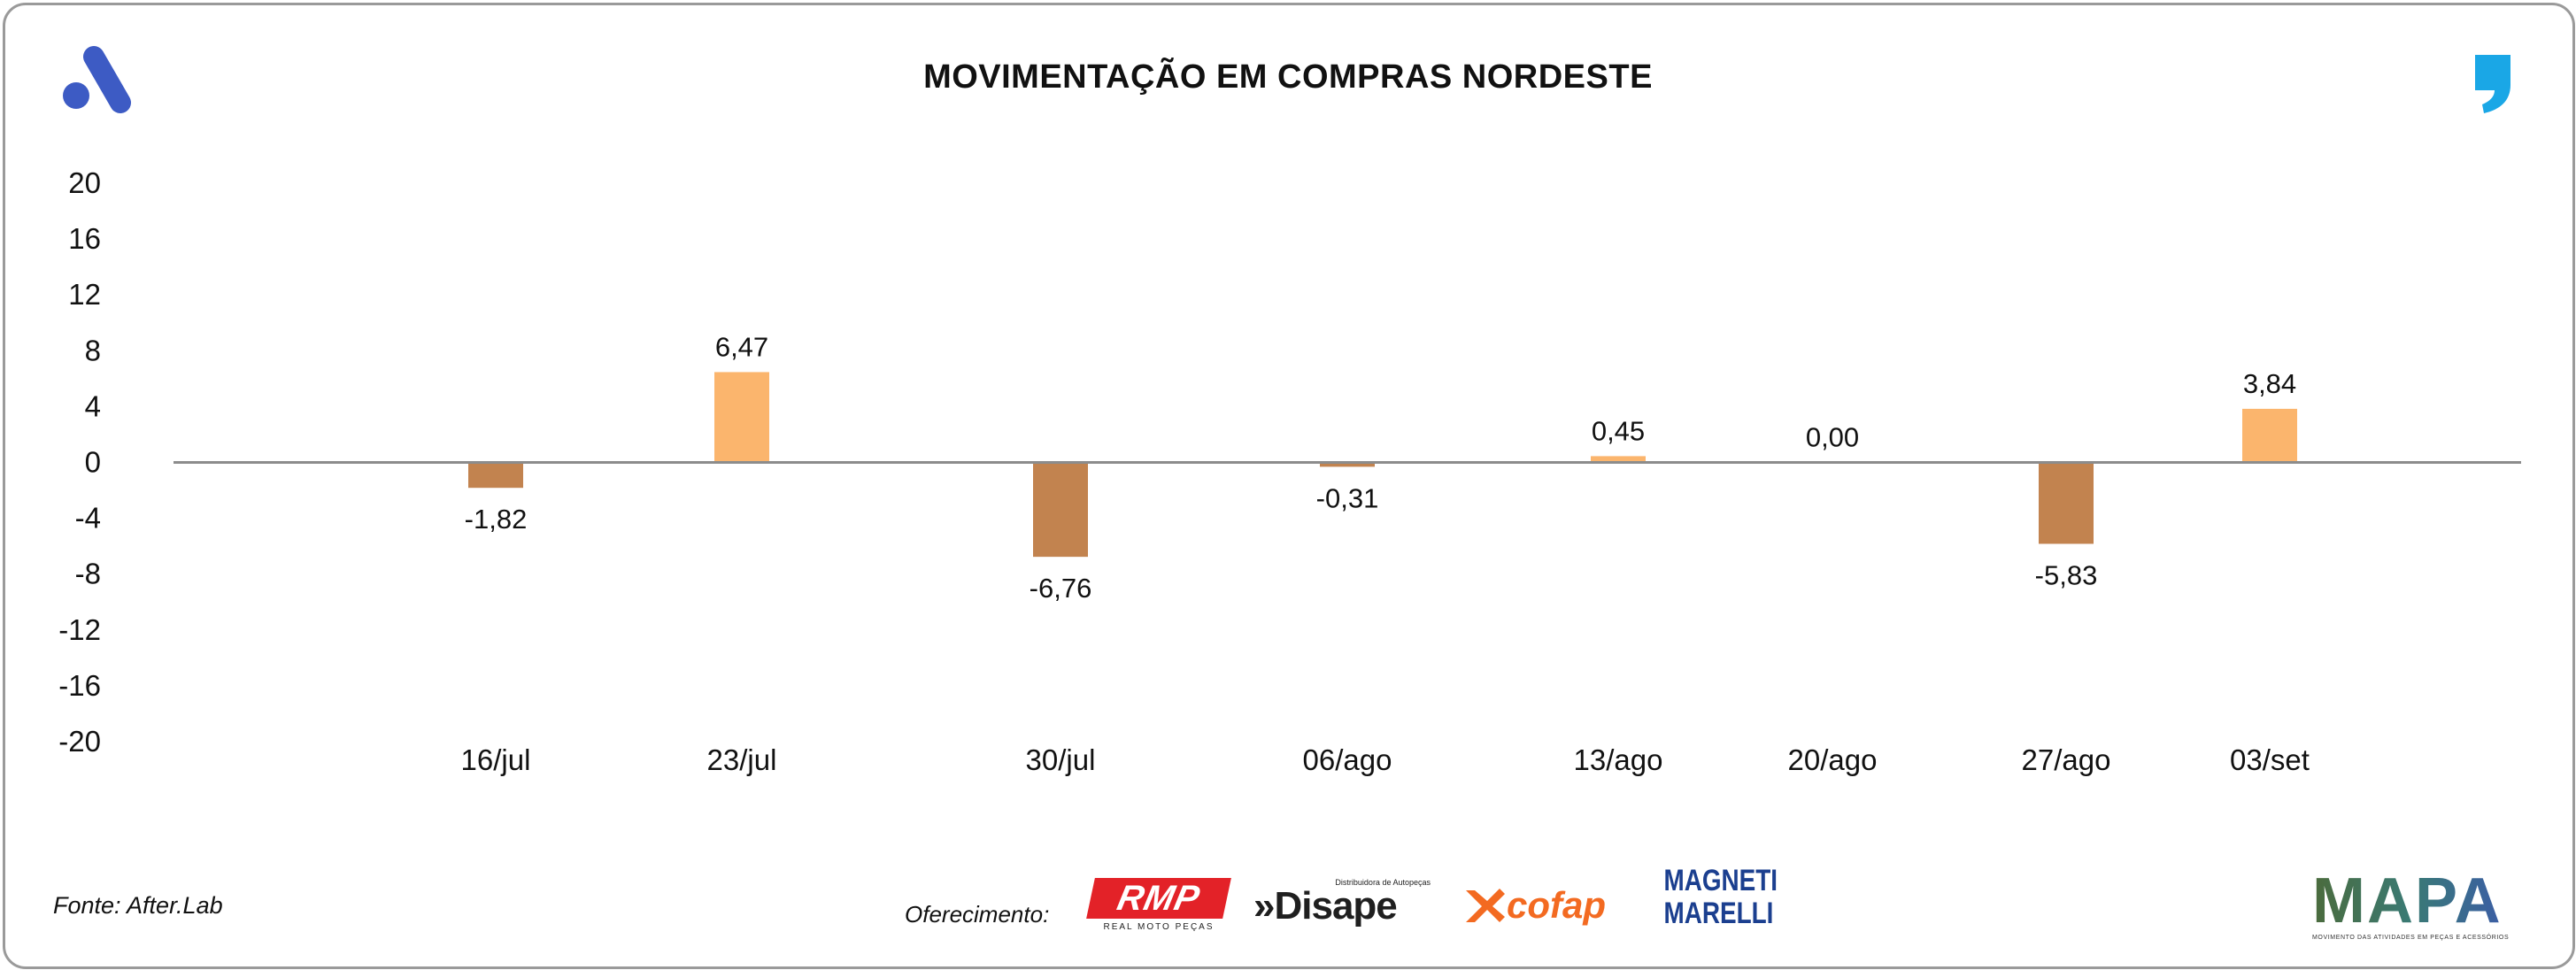  What do you see at coordinates (93, 462) in the screenshot?
I see `y-tick-label: 0` at bounding box center [93, 462].